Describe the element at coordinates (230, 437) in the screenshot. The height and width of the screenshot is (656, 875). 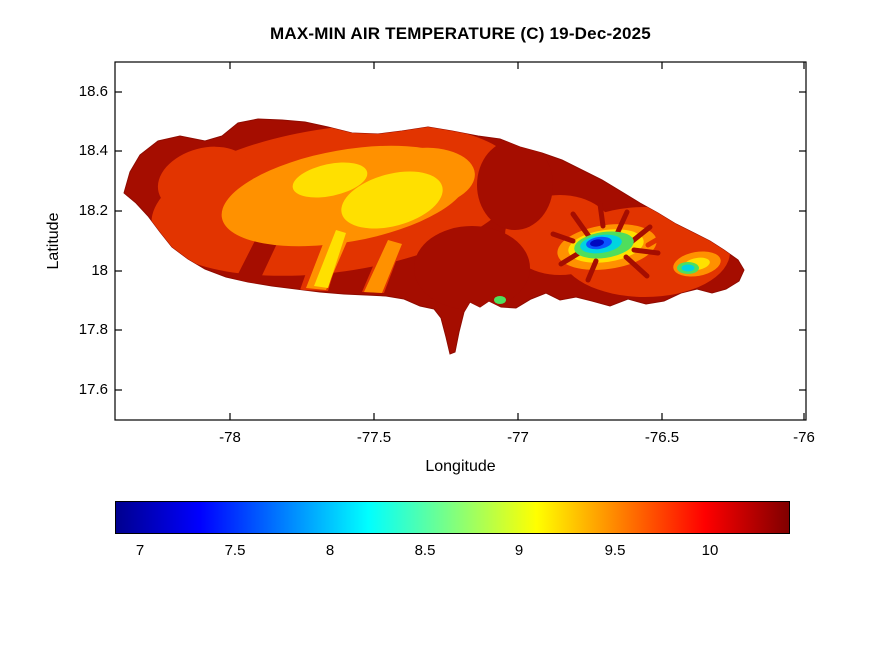
I see `x-tick-label: -78` at that location.